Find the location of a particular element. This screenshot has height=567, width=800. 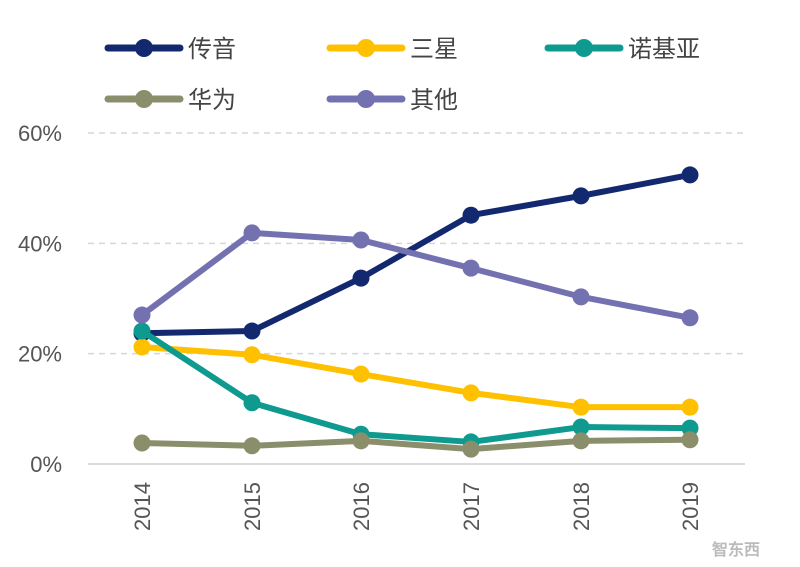

legend-item: 诺基亚 is located at coordinates (622, 49).